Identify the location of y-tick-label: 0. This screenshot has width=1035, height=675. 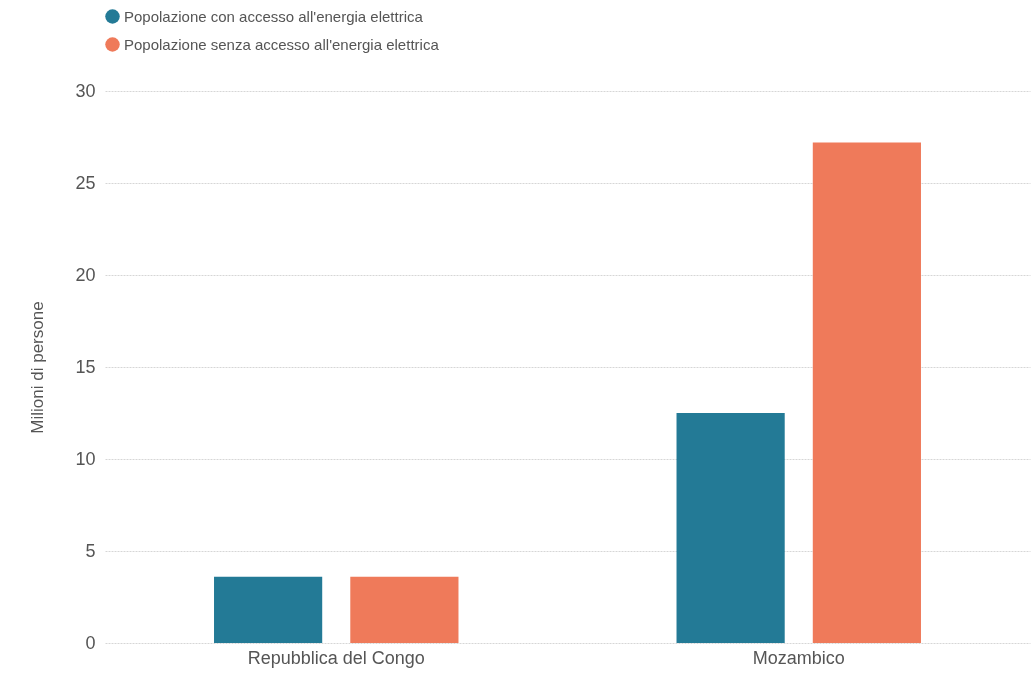
(90, 642).